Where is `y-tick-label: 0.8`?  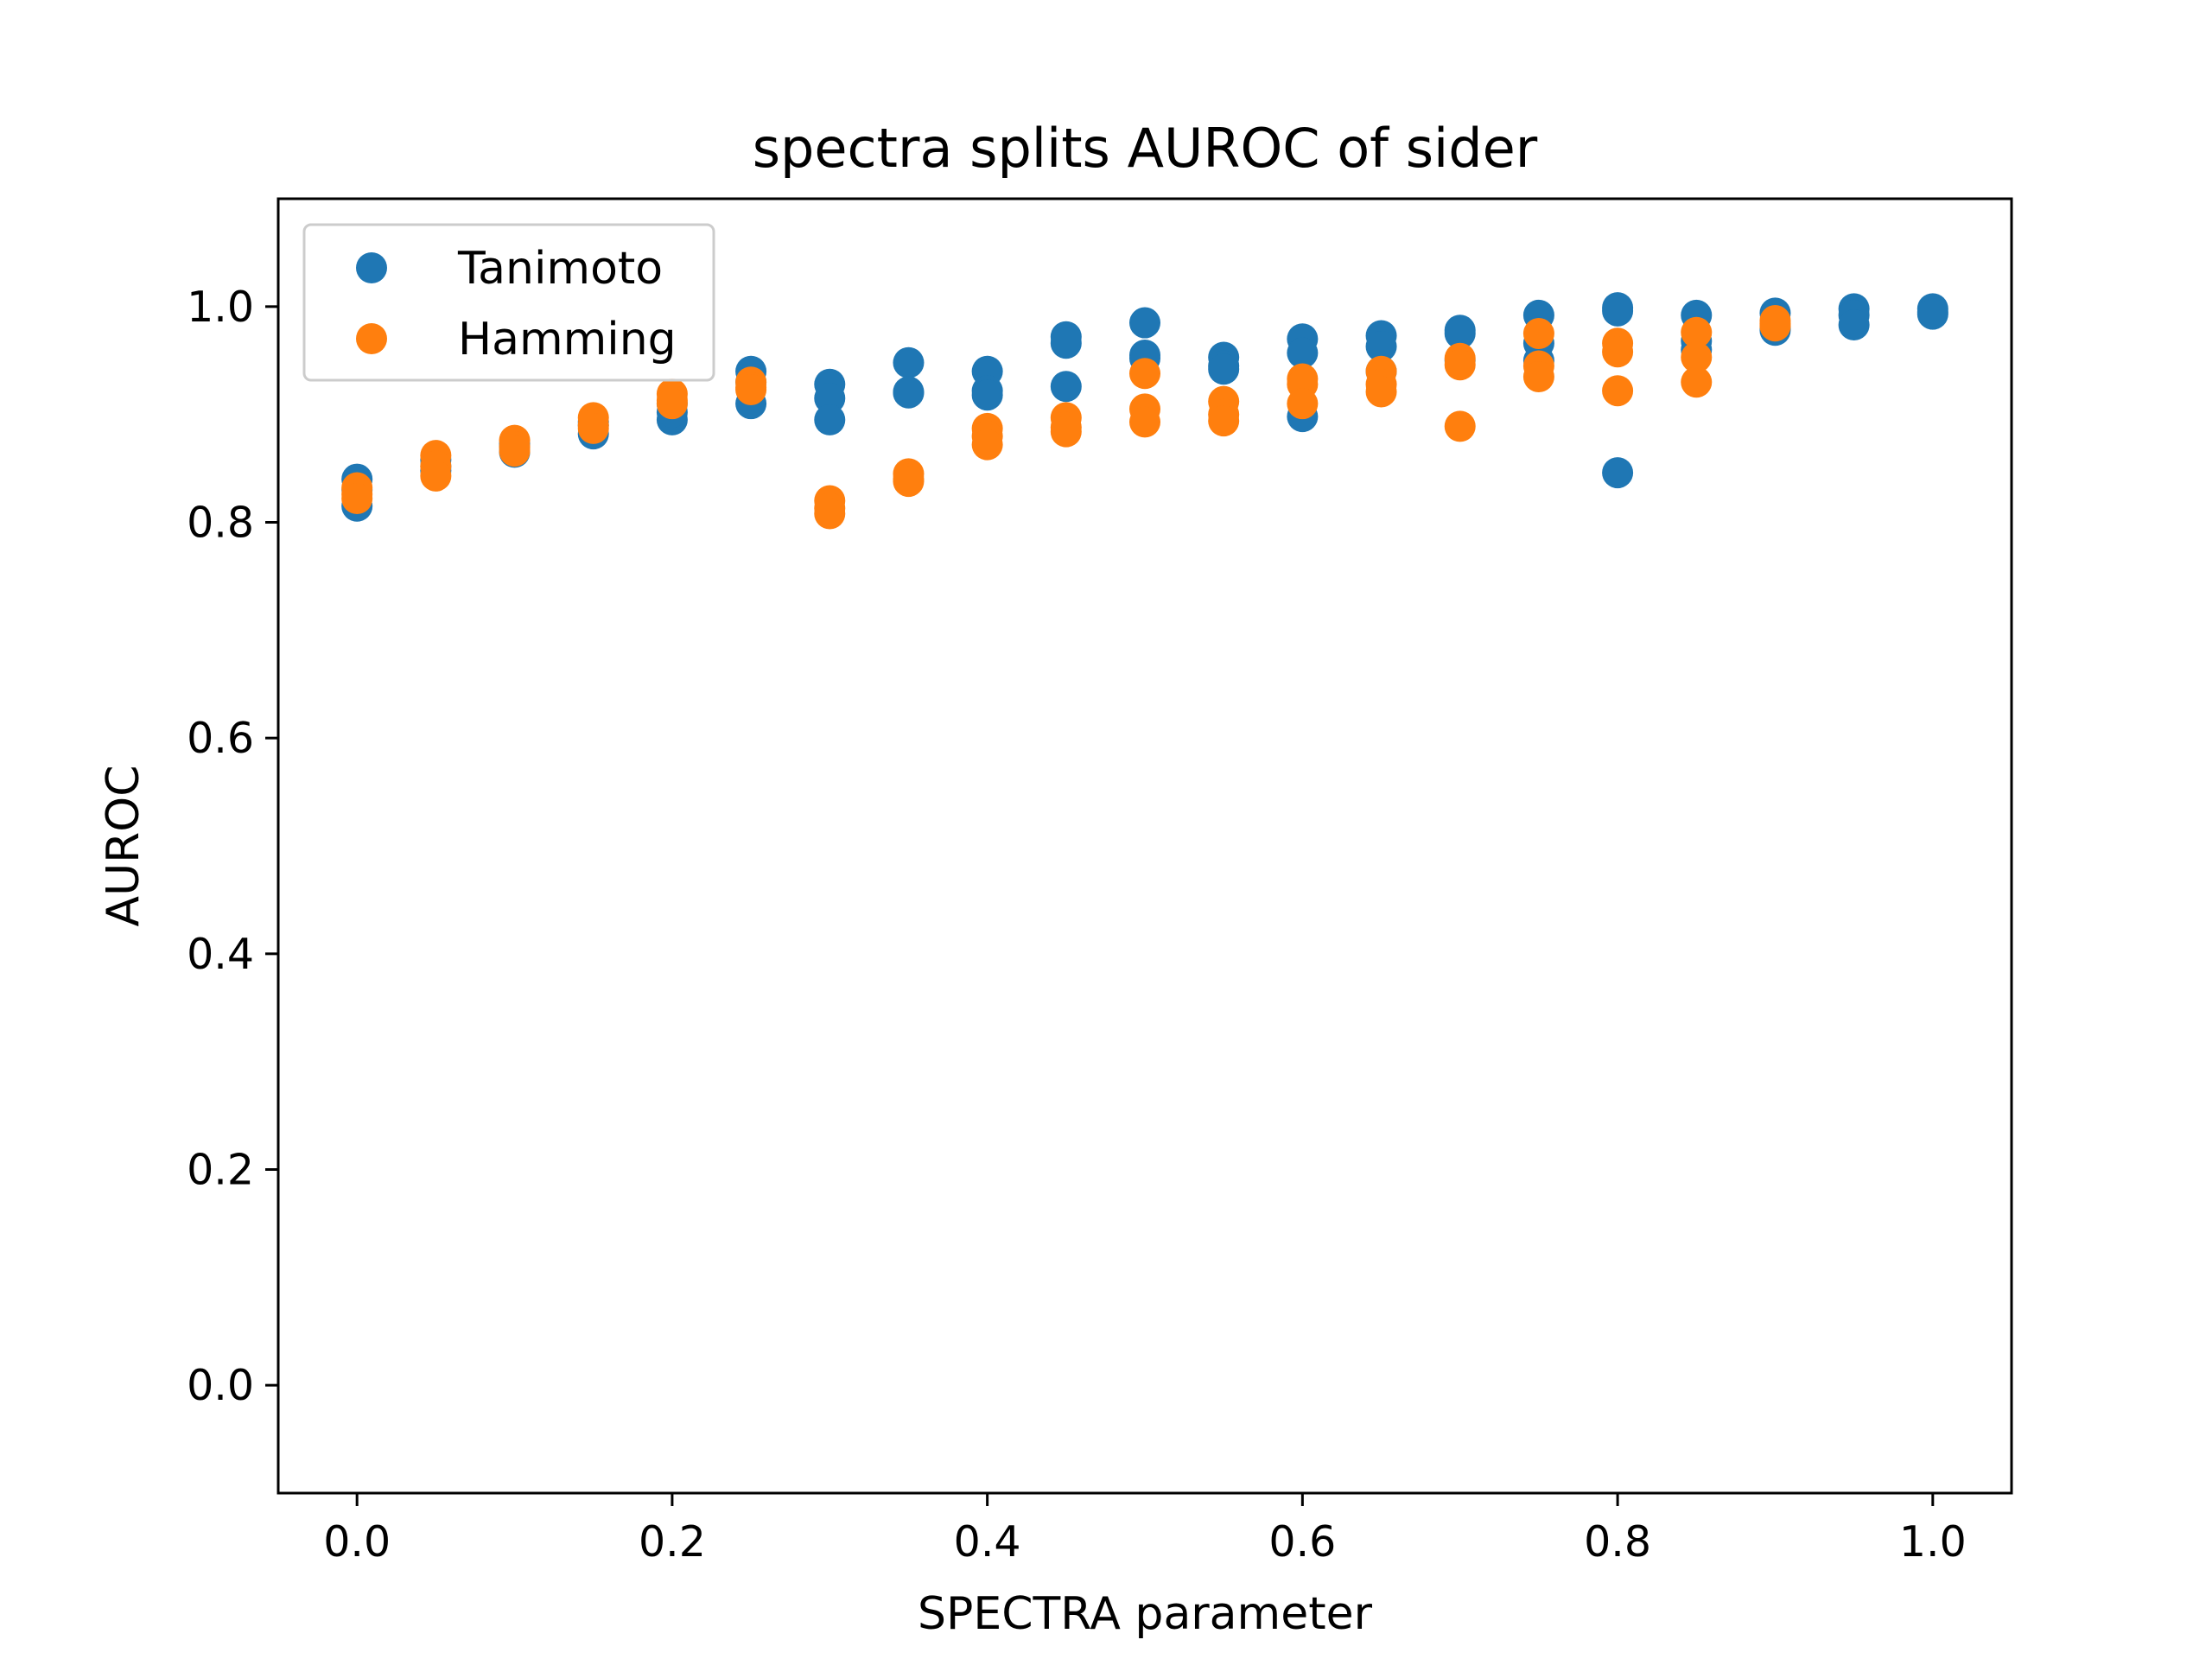
y-tick-label: 0.8 is located at coordinates (220, 523).